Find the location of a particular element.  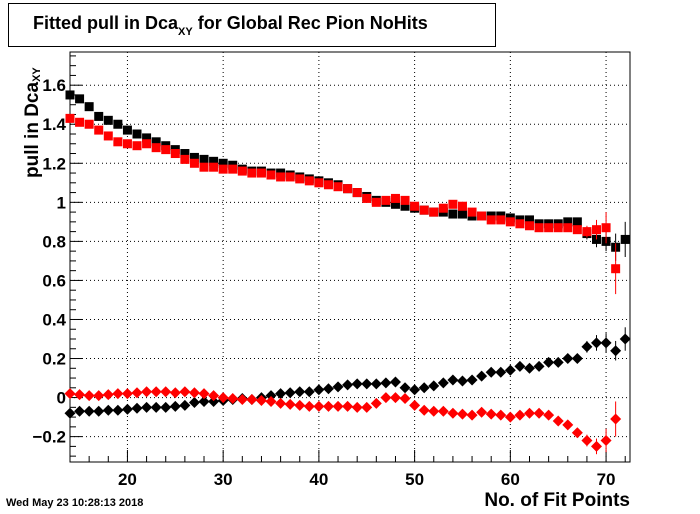

y-tick-label: −0.2 is located at coordinates (49, 437).